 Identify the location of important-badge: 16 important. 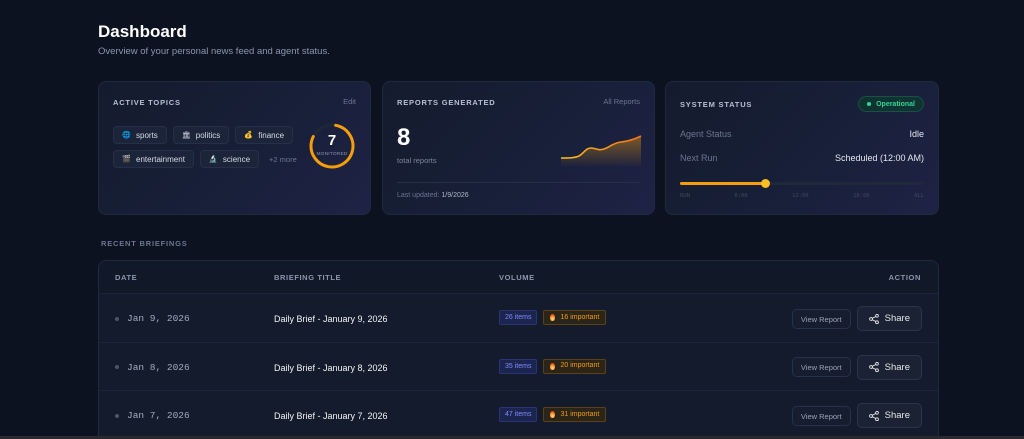
(575, 317).